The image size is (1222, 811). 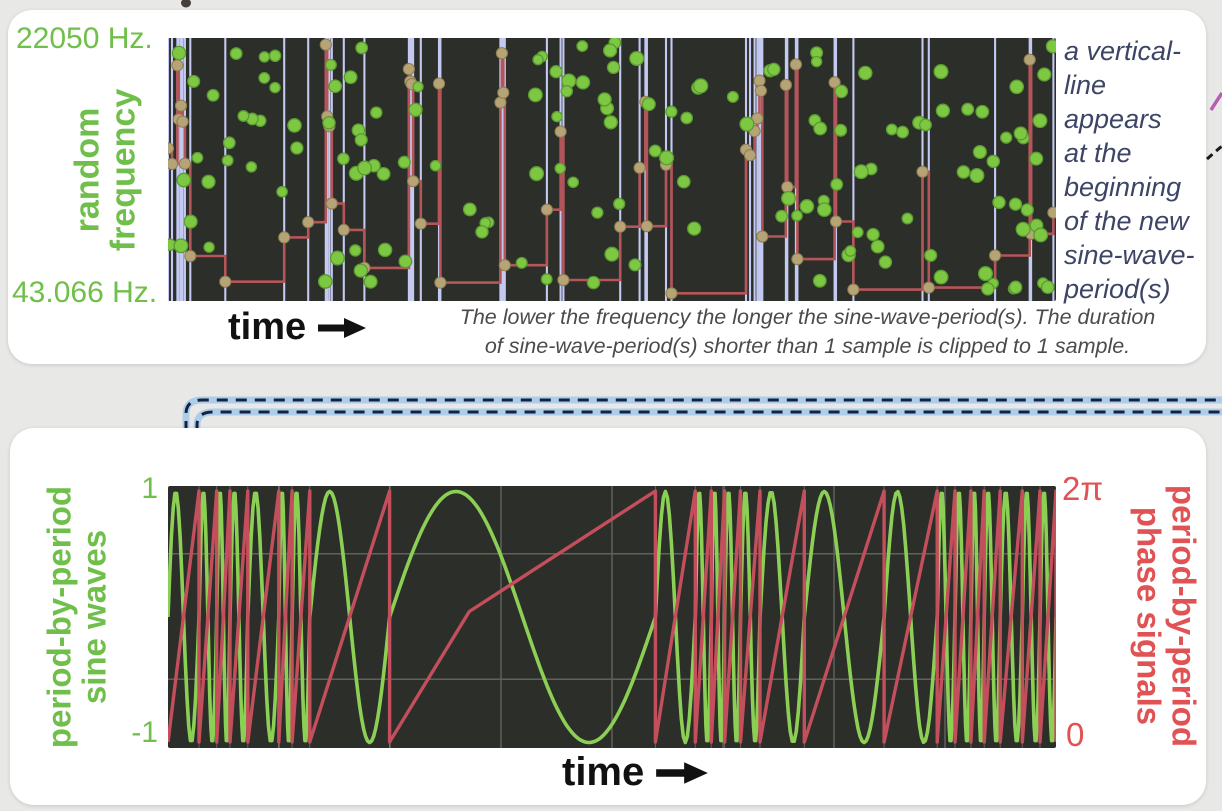 I want to click on time-axis-label-bottom: time, so click(x=635, y=772).